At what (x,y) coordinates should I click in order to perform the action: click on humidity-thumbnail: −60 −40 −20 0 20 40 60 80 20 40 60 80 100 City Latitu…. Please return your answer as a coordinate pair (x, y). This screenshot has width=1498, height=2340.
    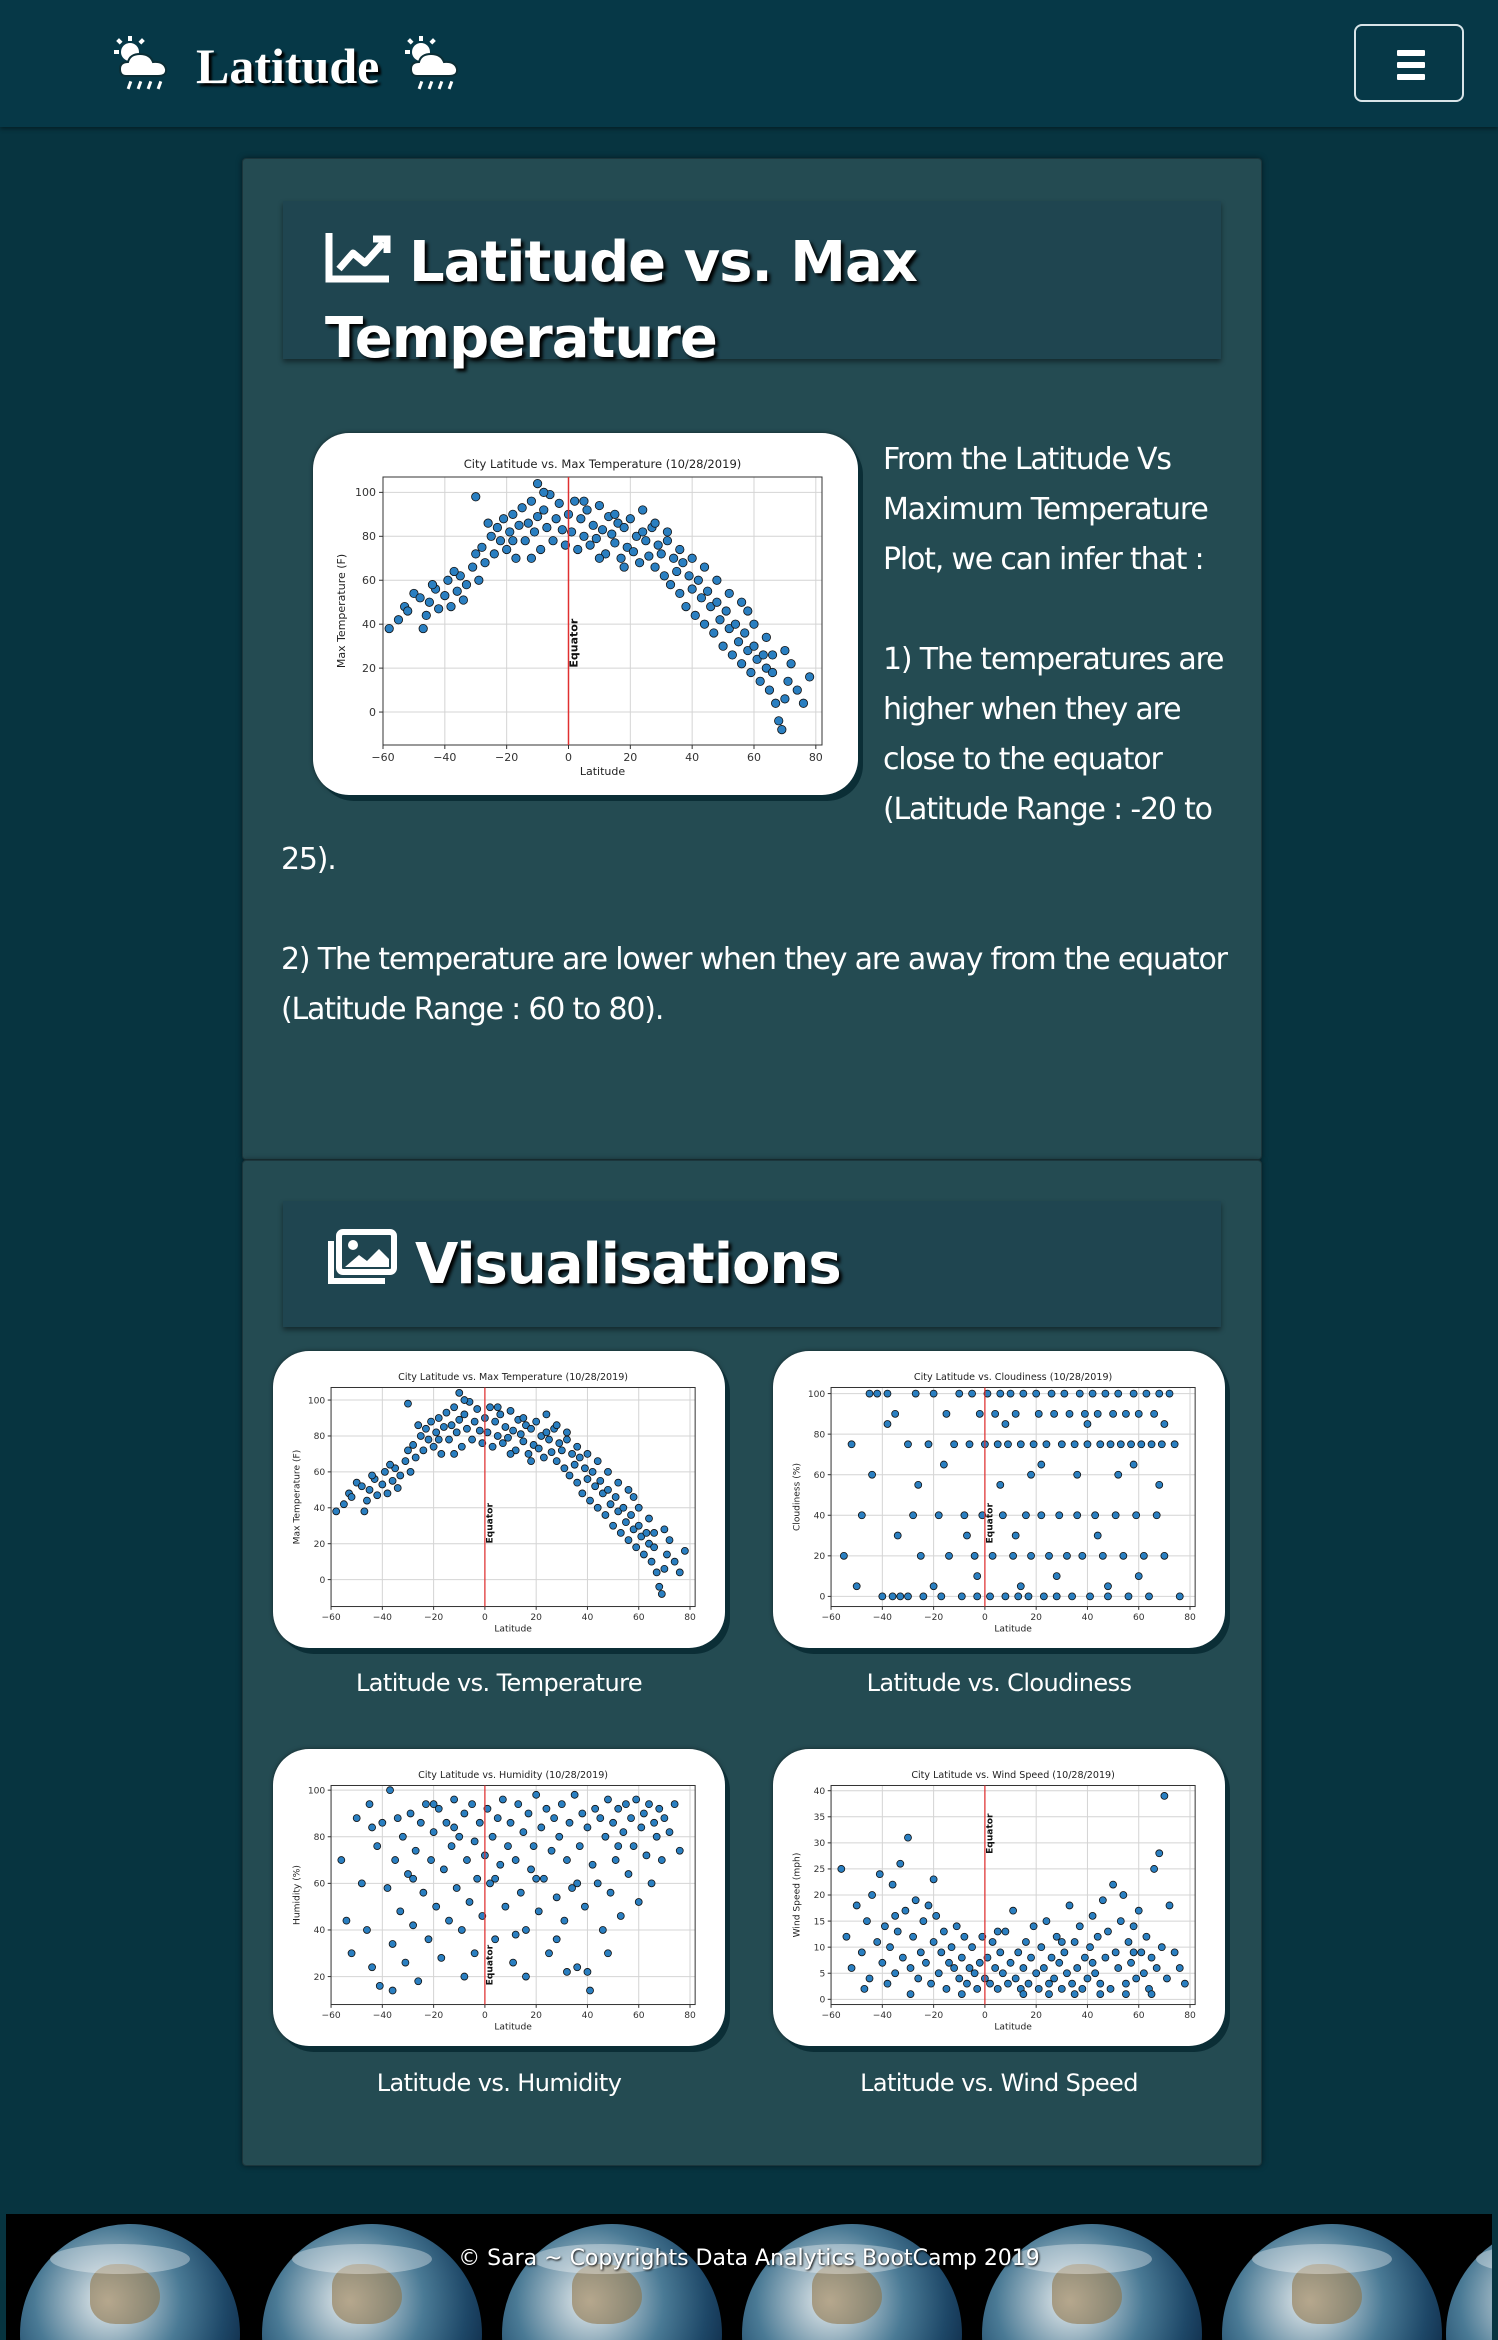
    Looking at the image, I should click on (499, 1897).